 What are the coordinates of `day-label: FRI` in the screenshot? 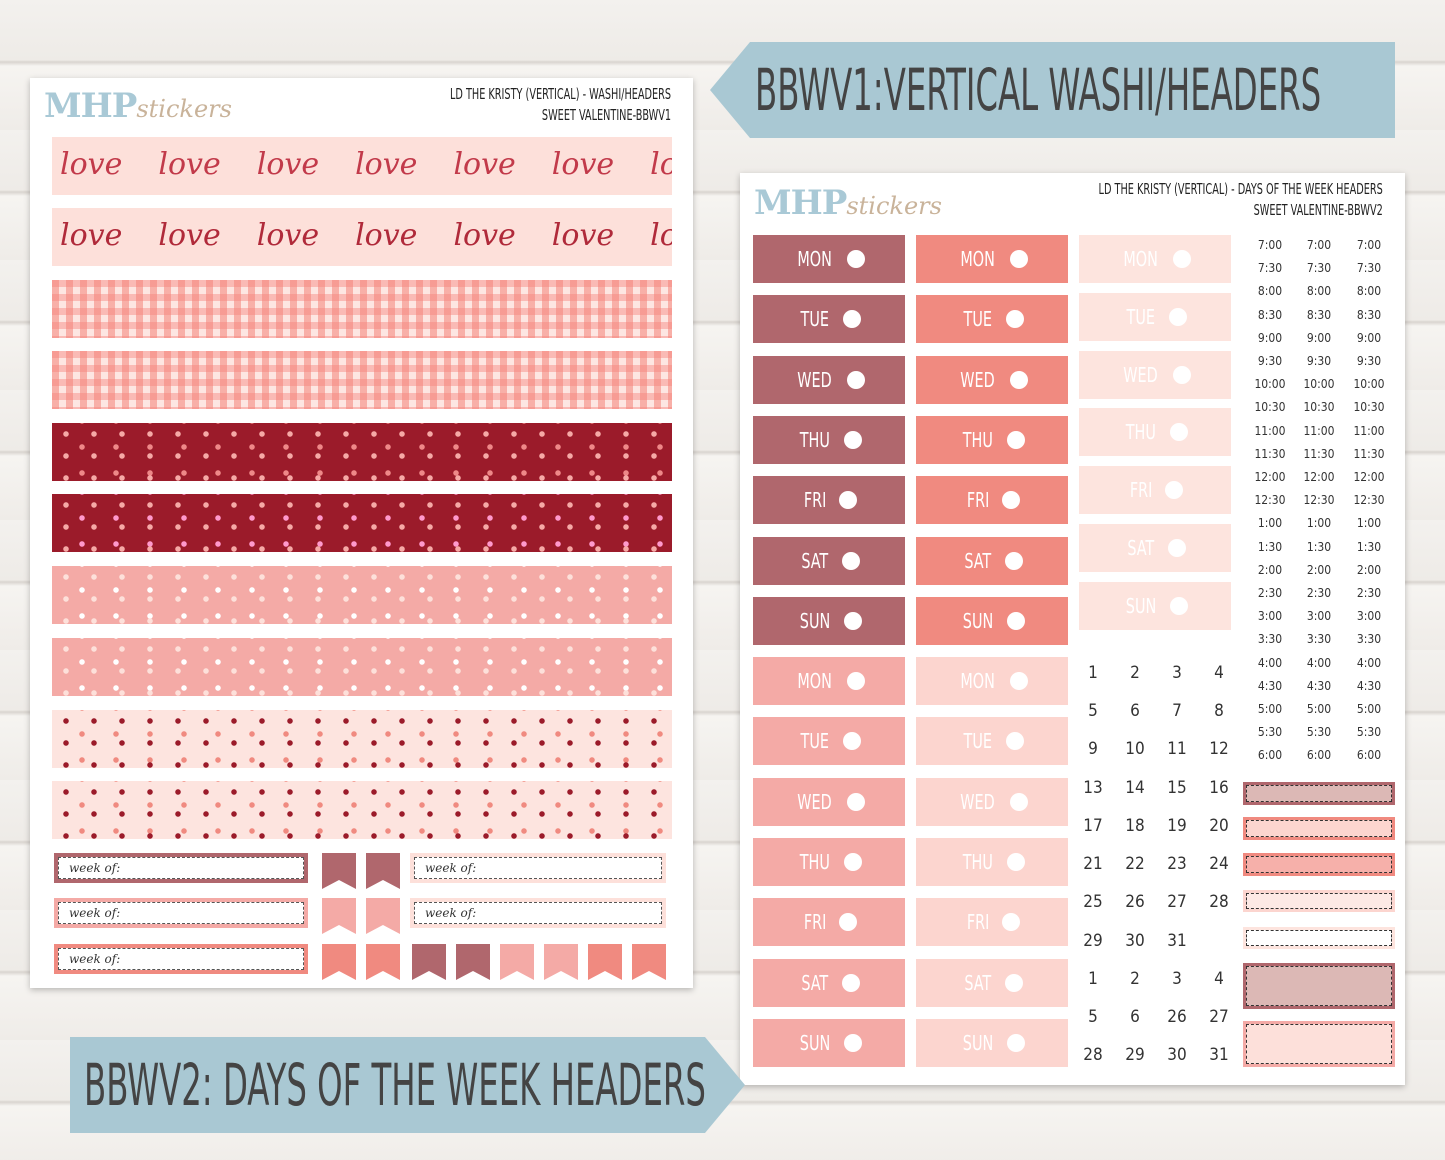 It's located at (815, 922).